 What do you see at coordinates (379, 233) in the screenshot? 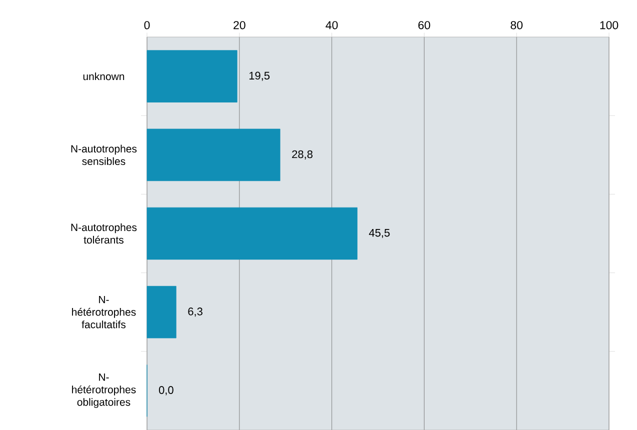
I see `data-label: 45,5` at bounding box center [379, 233].